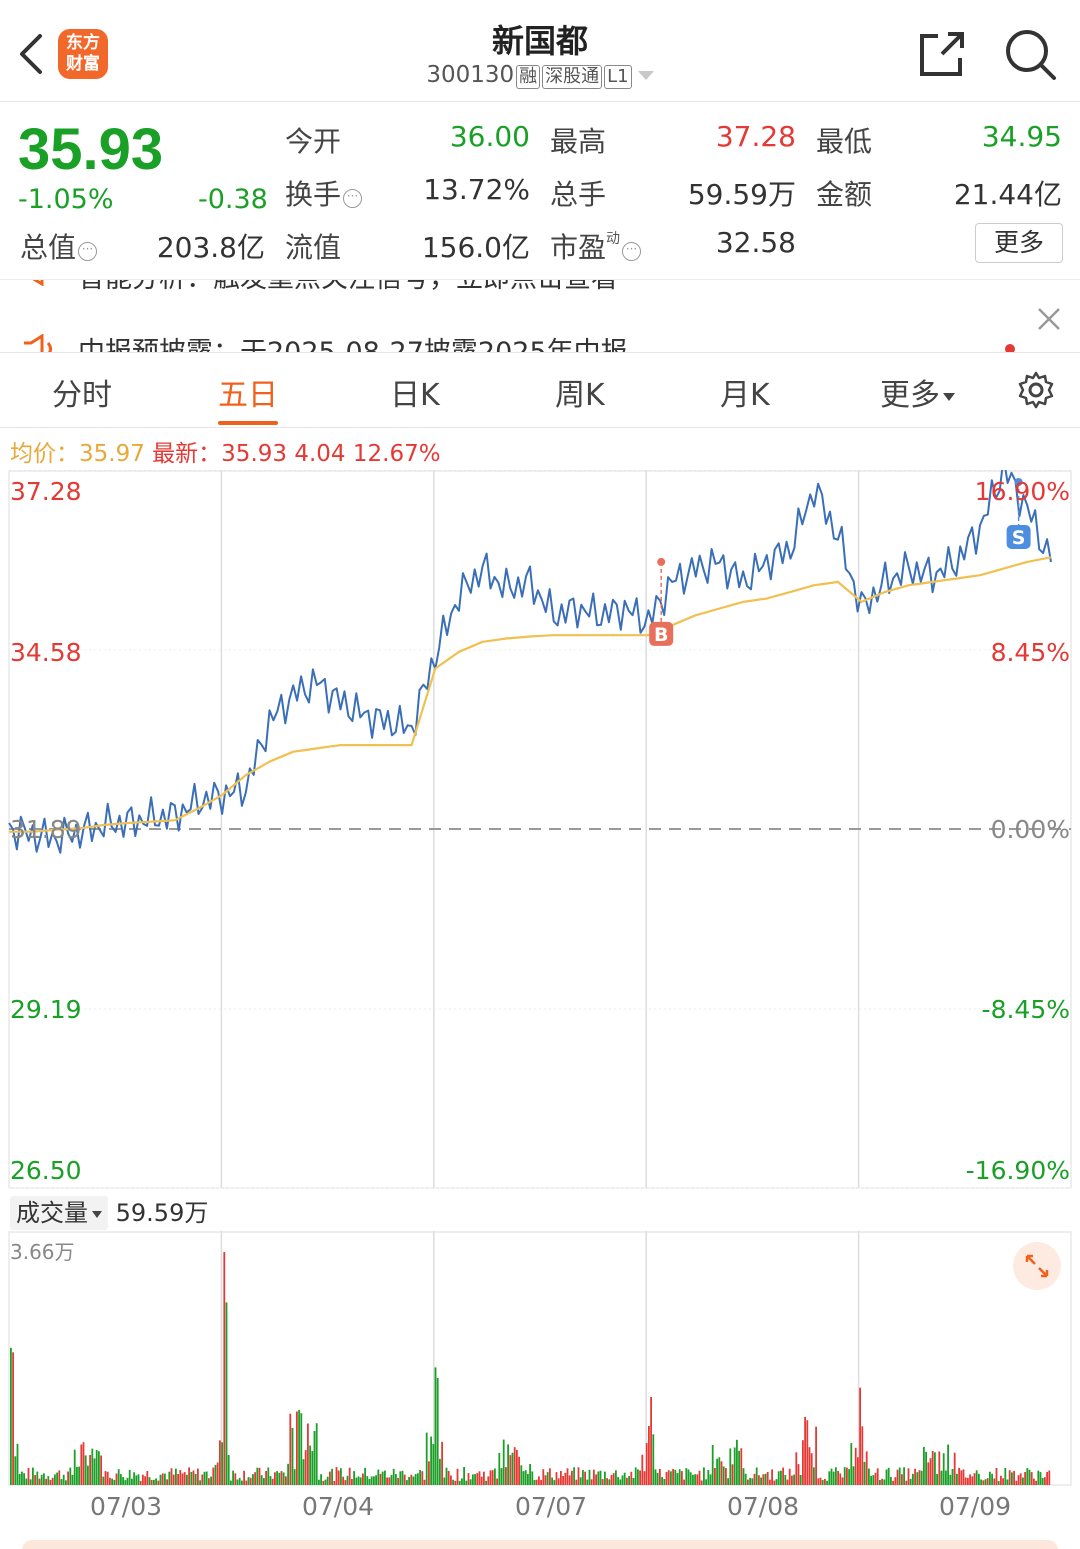  I want to click on low-value: 34.95, so click(1021, 136).